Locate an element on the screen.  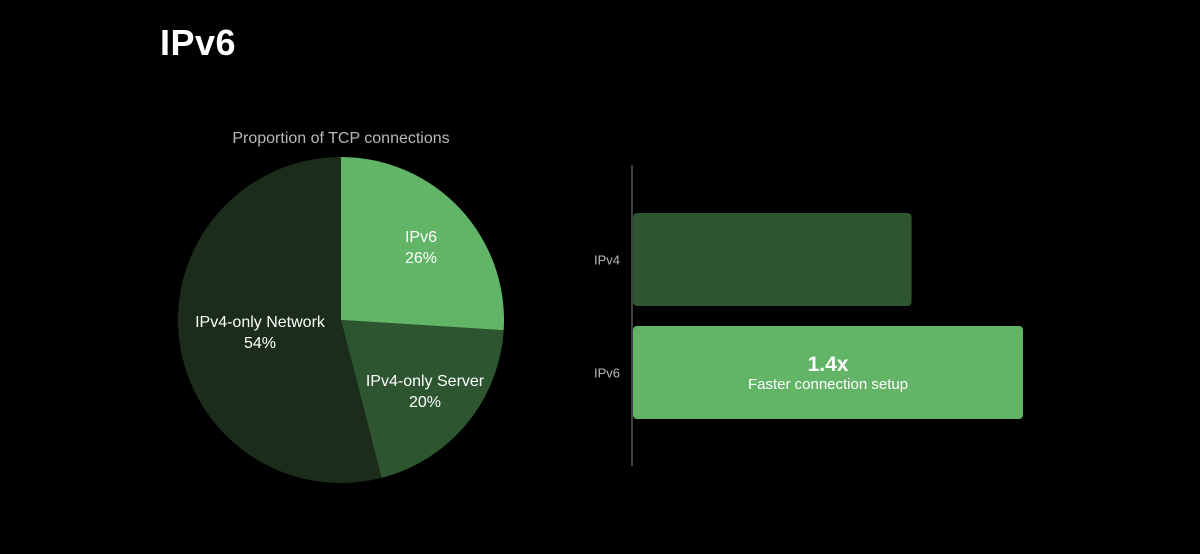
pie-value-ipv4-only-network: 54% is located at coordinates (260, 343).